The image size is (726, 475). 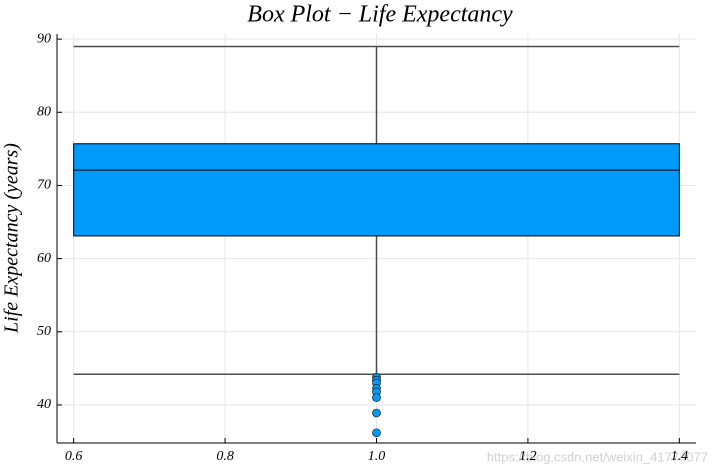 I want to click on x-tick-label: 0.6, so click(x=74, y=456).